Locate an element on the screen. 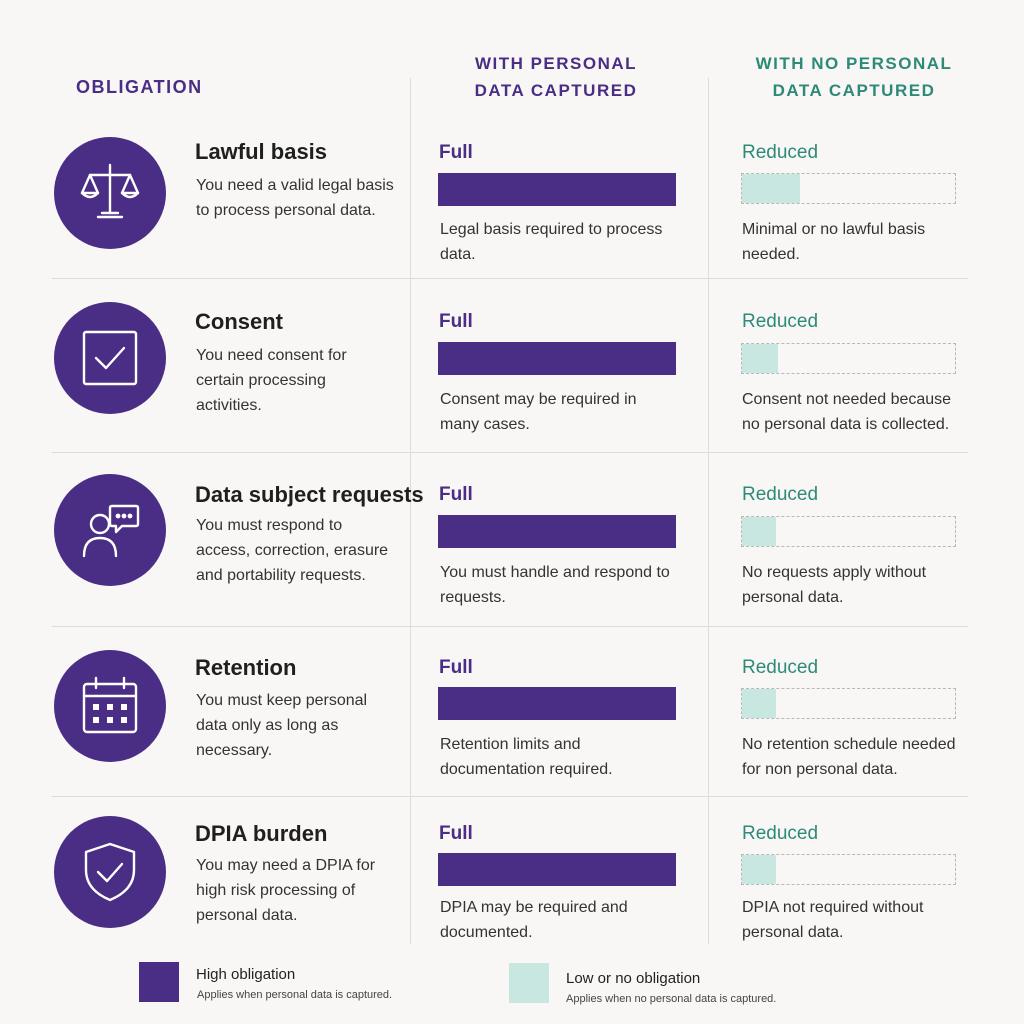 The image size is (1024, 1024). shield-check-icon is located at coordinates (110, 872).